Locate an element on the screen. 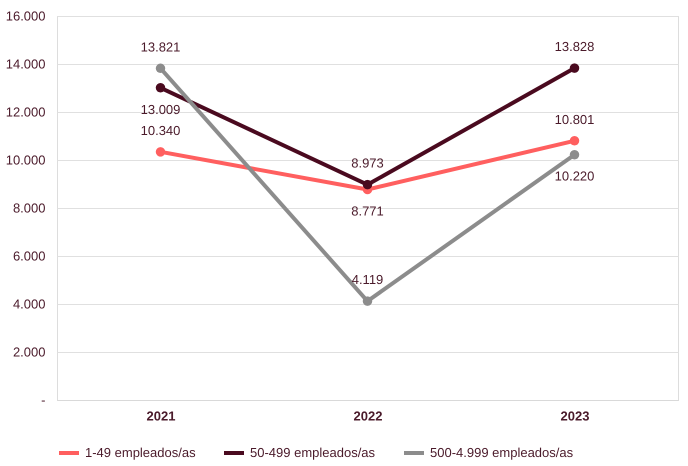 The height and width of the screenshot is (466, 688). y-tick-label: 2.000 is located at coordinates (29, 352).